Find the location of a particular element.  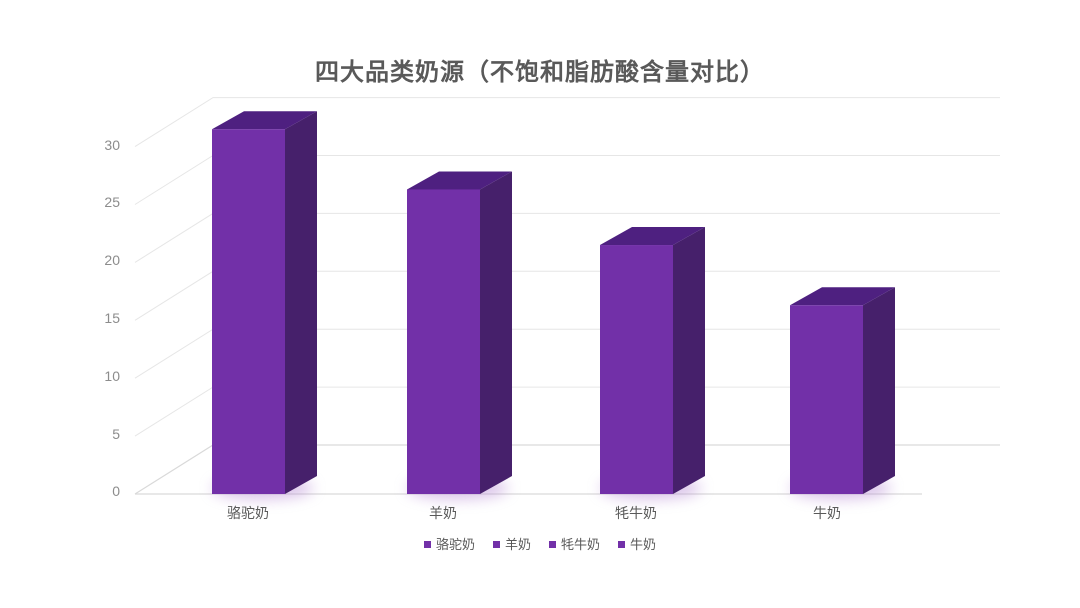

y-axis-tick-label: 30 is located at coordinates (112, 145).